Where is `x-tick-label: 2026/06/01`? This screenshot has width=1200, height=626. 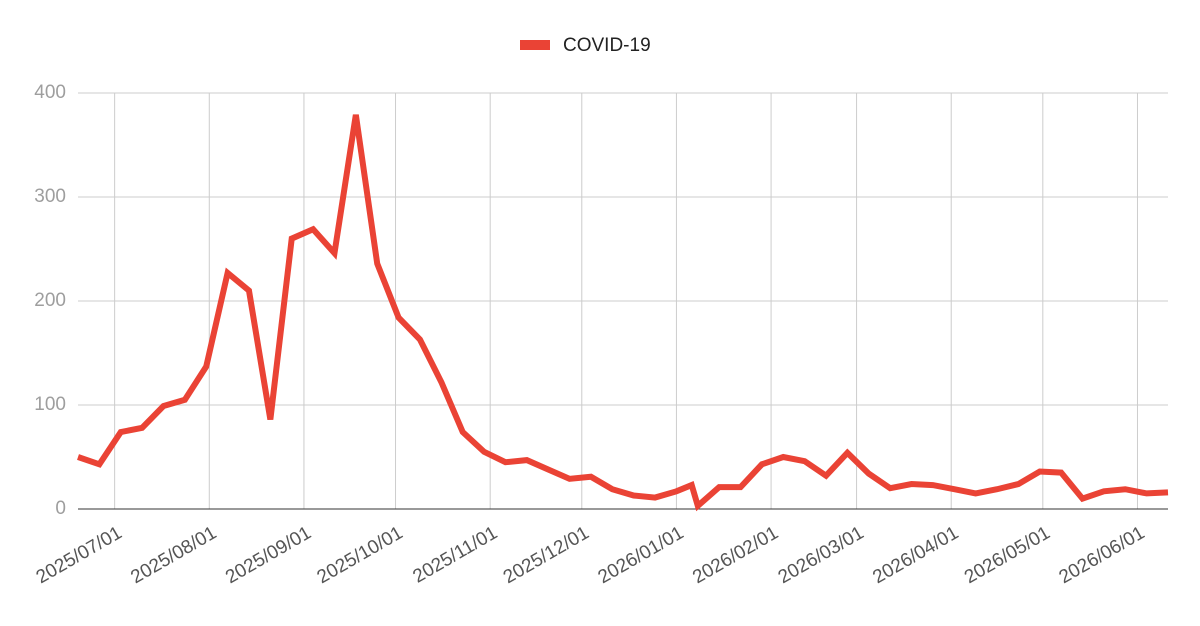
x-tick-label: 2026/06/01 is located at coordinates (1102, 555).